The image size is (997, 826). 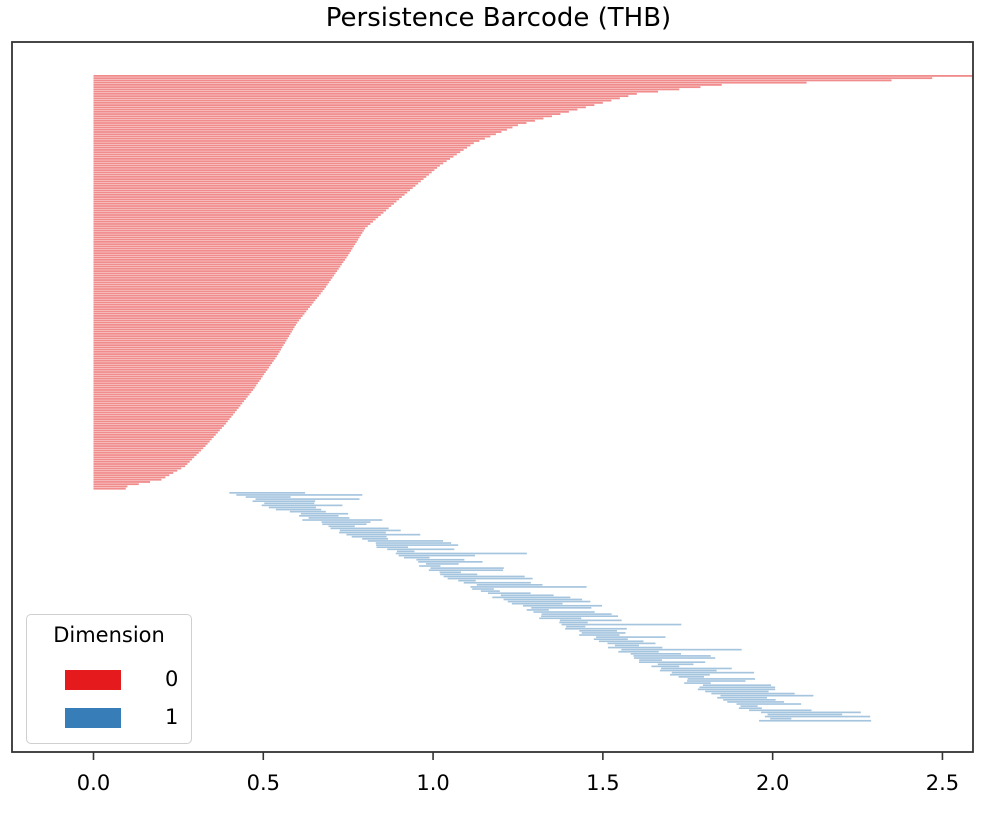 What do you see at coordinates (498, 18) in the screenshot?
I see `chart-title: Persistence Barcode (THB)` at bounding box center [498, 18].